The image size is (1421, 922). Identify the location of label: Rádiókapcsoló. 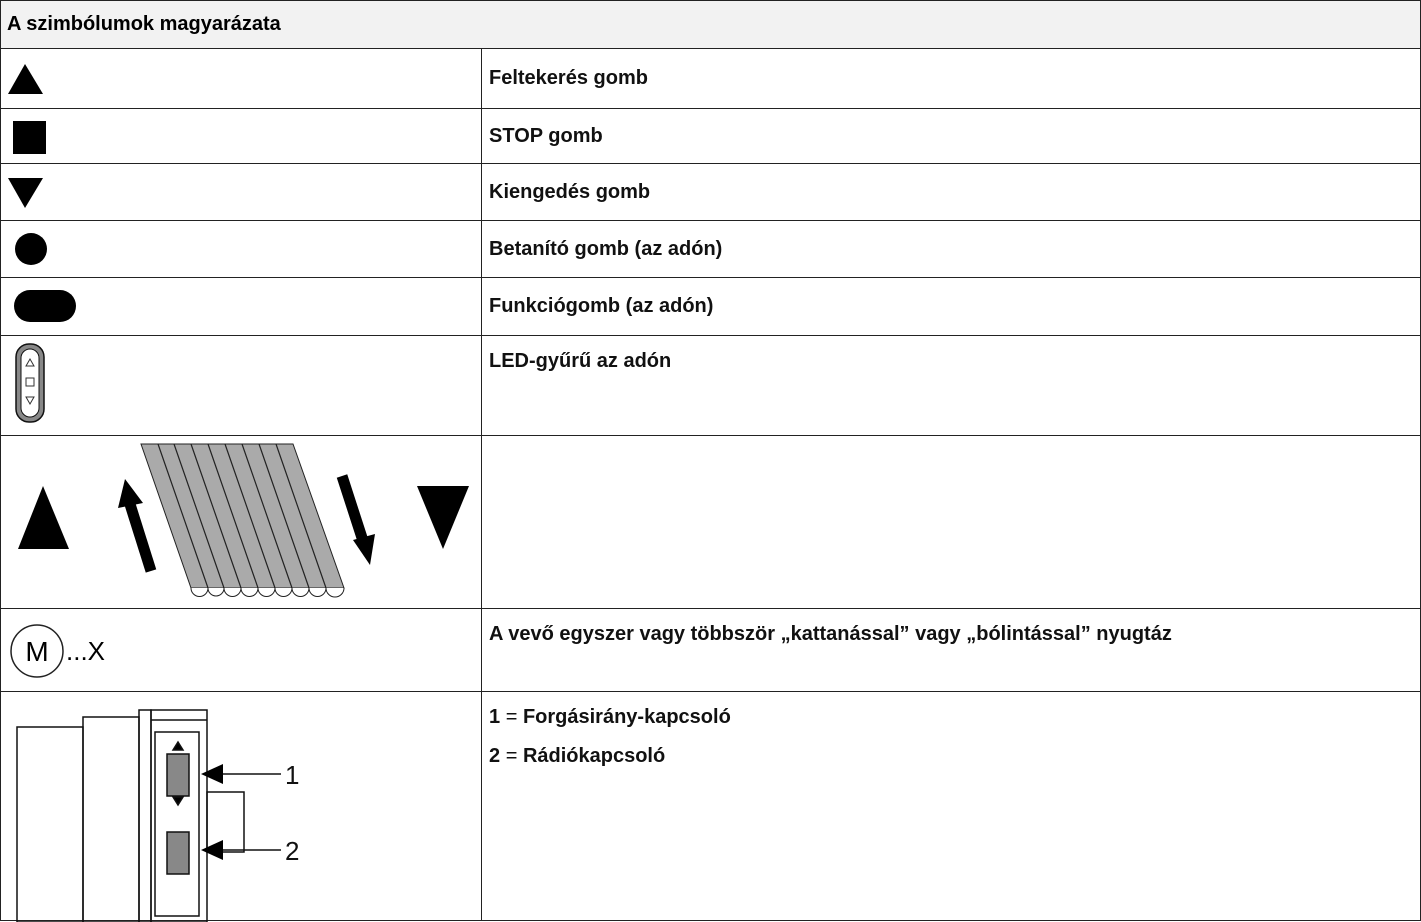
(594, 756).